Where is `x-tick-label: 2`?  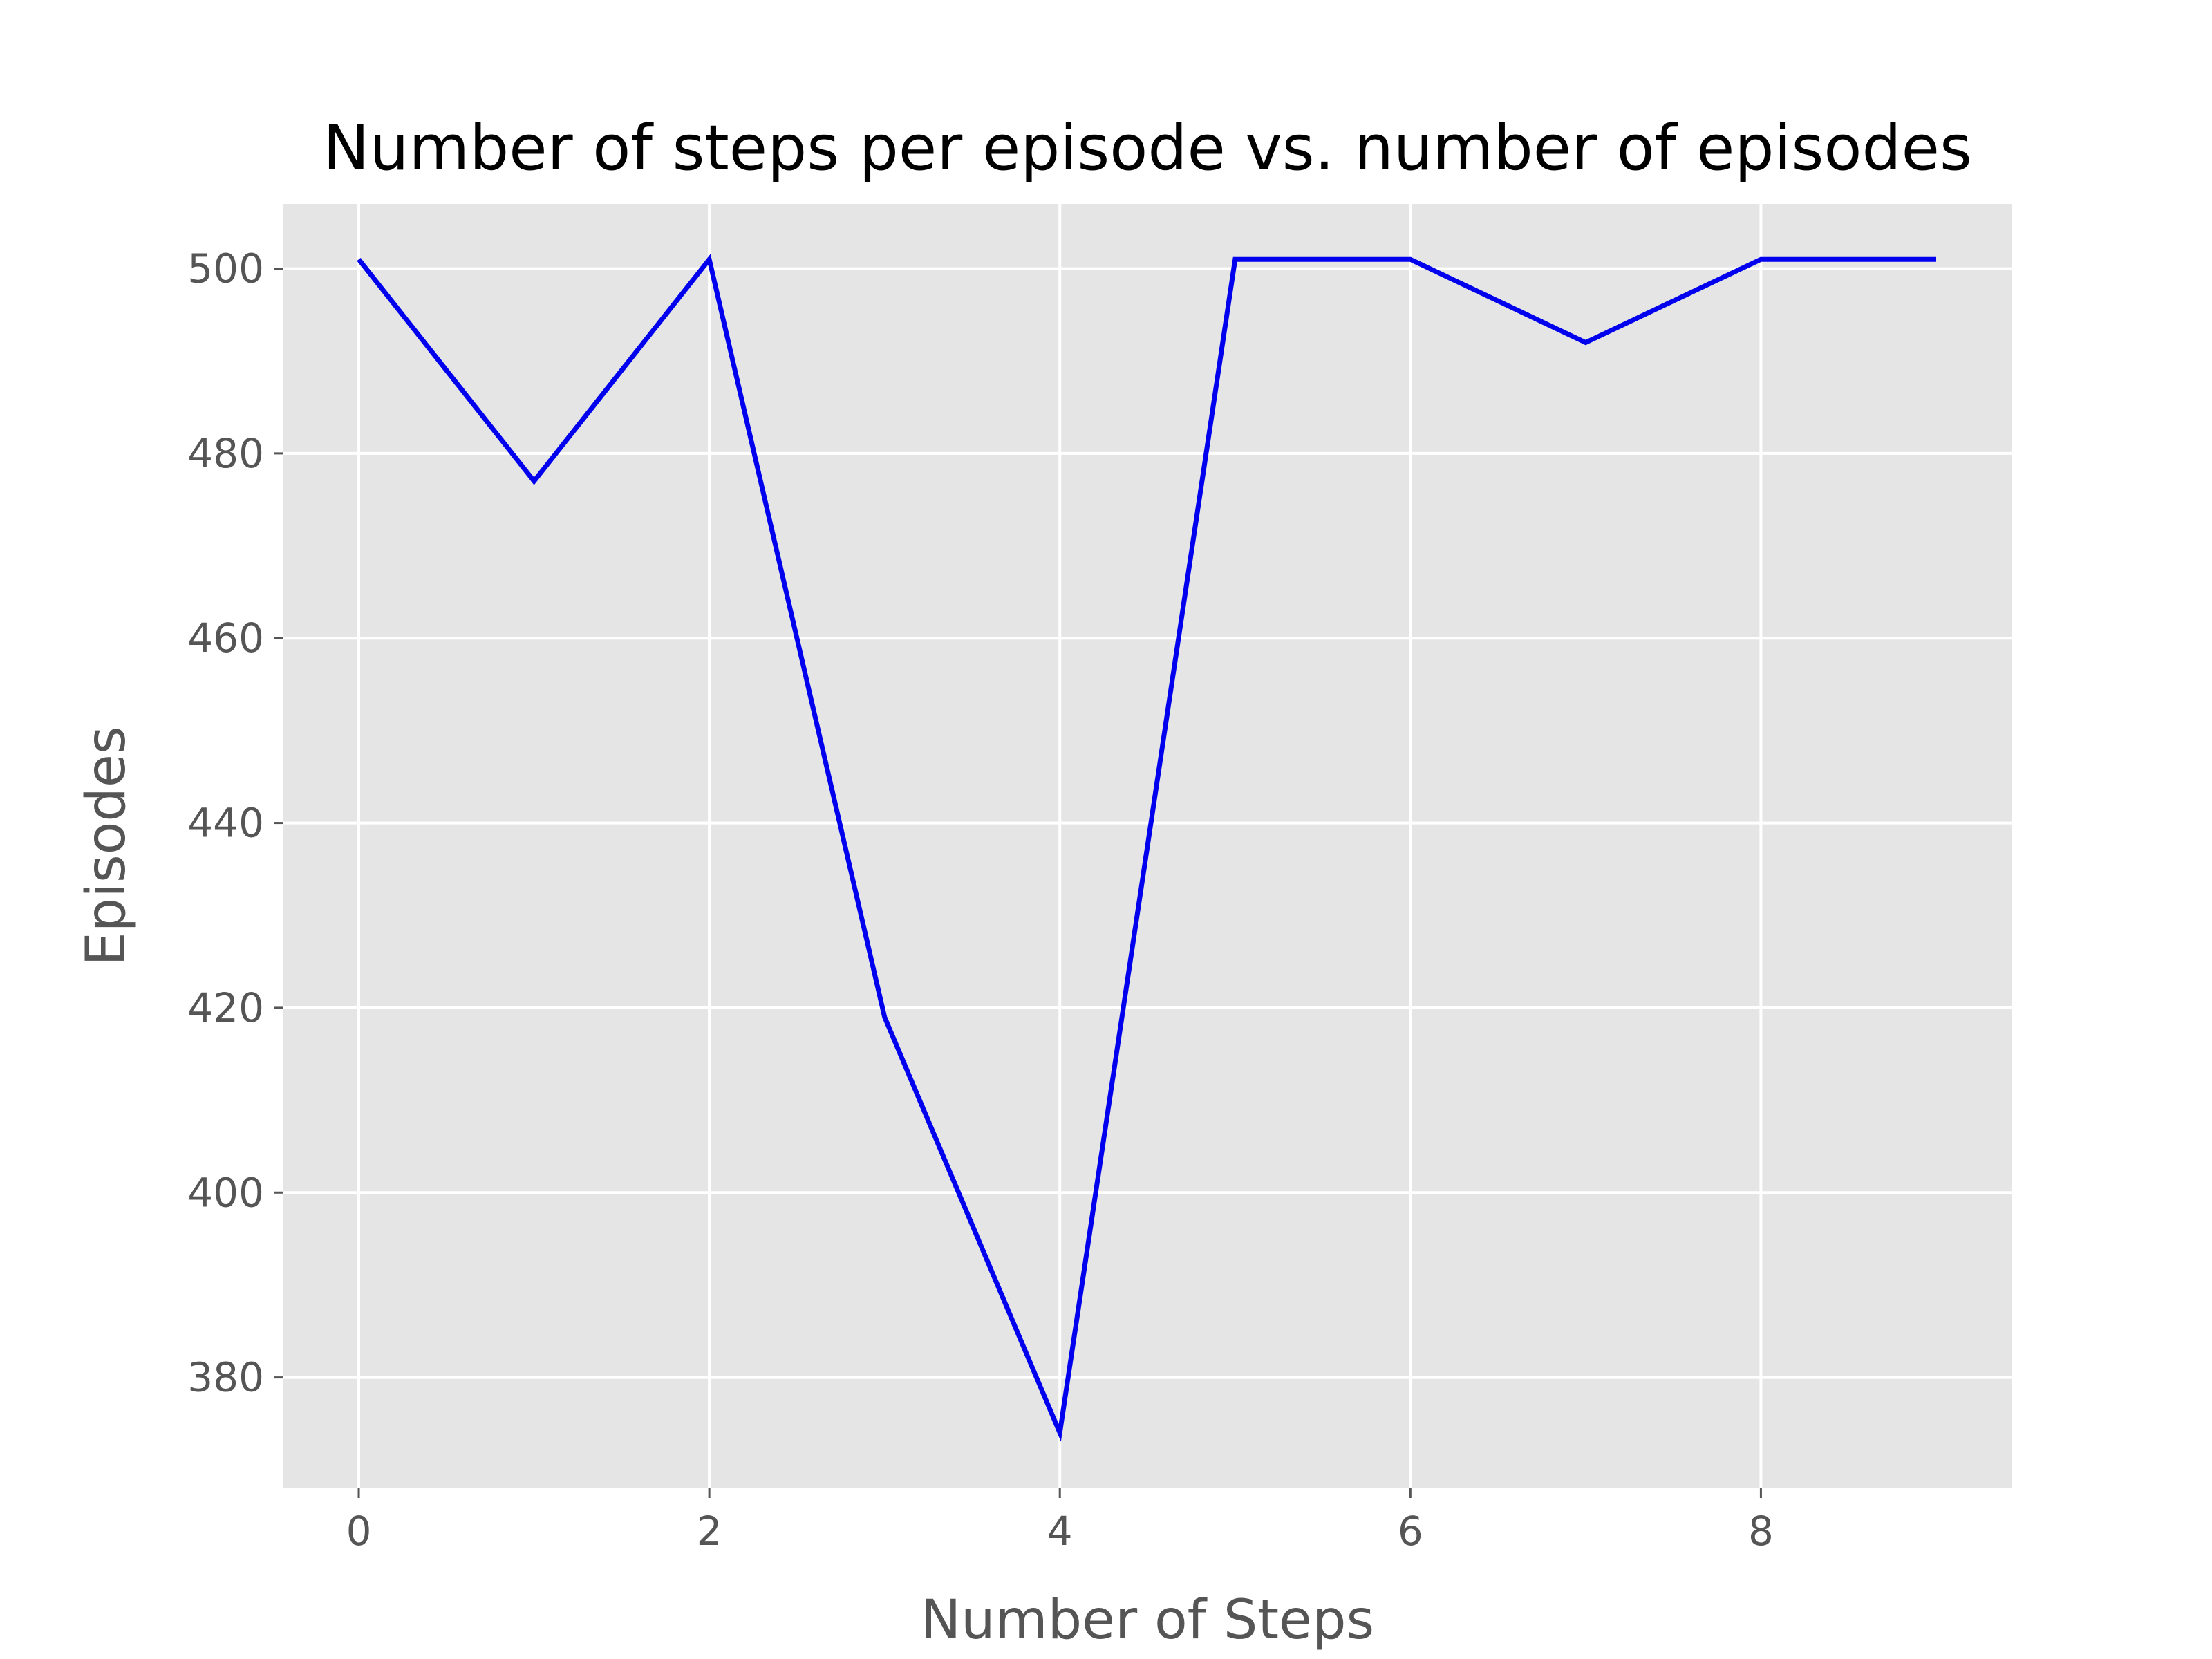 x-tick-label: 2 is located at coordinates (709, 1531).